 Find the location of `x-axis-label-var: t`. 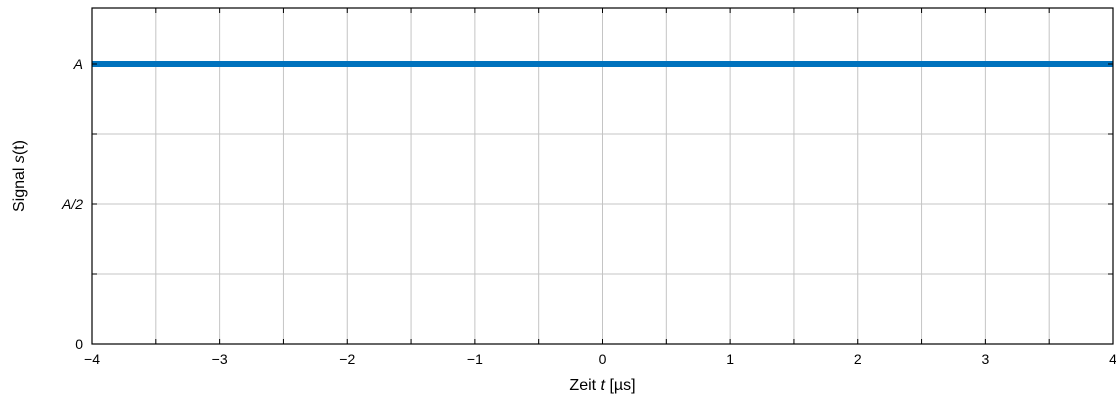

x-axis-label-var: t is located at coordinates (603, 385).